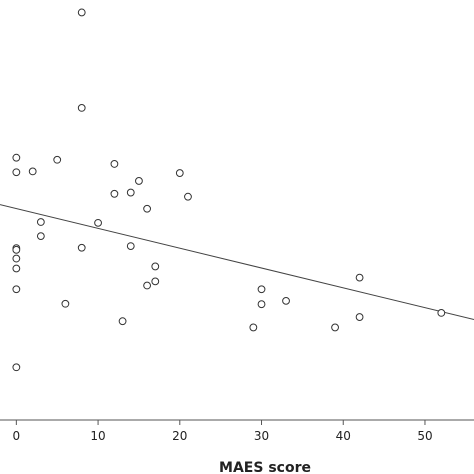 The height and width of the screenshot is (474, 474). Describe the element at coordinates (97, 436) in the screenshot. I see `x-tick-label: 10` at that location.